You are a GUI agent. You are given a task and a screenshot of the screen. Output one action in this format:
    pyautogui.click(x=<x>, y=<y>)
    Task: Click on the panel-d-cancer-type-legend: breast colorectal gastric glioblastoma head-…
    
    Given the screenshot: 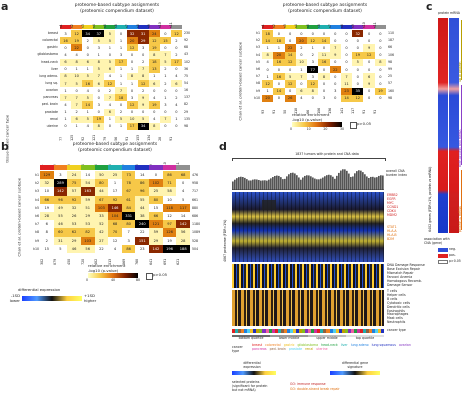 What is the action you would take?
    pyautogui.click(x=339, y=347)
    